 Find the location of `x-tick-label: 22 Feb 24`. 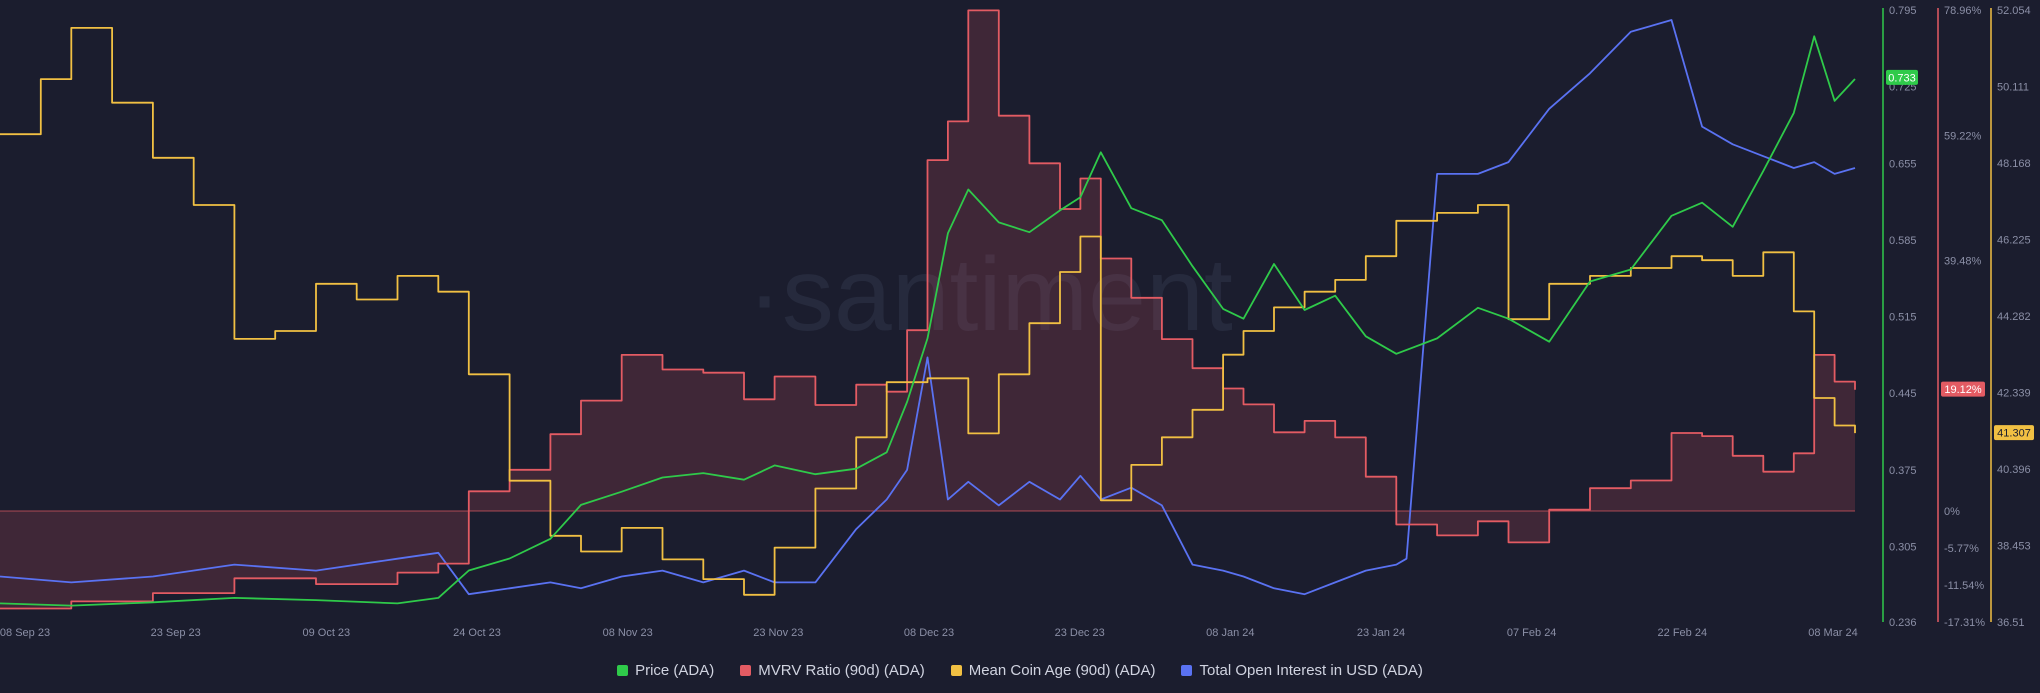

x-tick-label: 22 Feb 24 is located at coordinates (1683, 633).